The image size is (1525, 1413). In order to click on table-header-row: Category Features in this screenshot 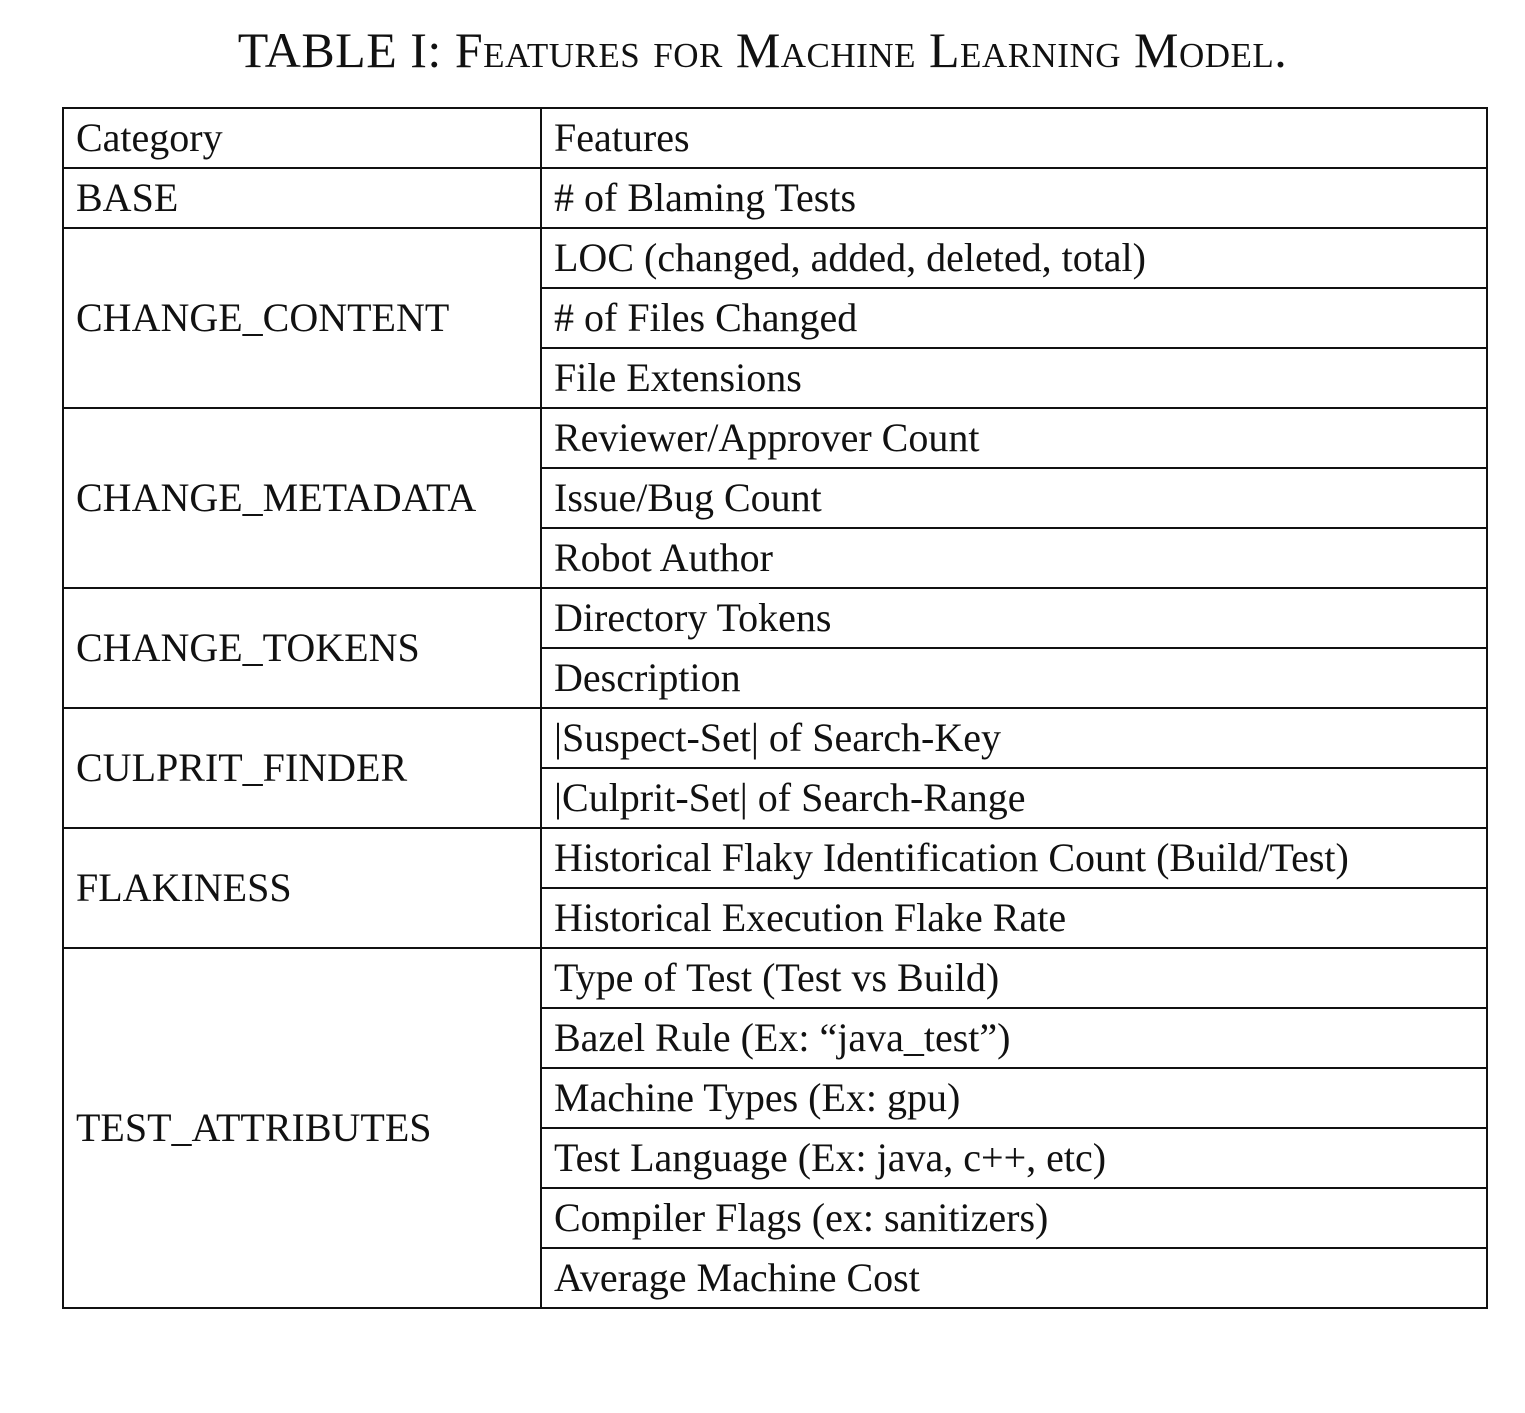, I will do `click(775, 138)`.